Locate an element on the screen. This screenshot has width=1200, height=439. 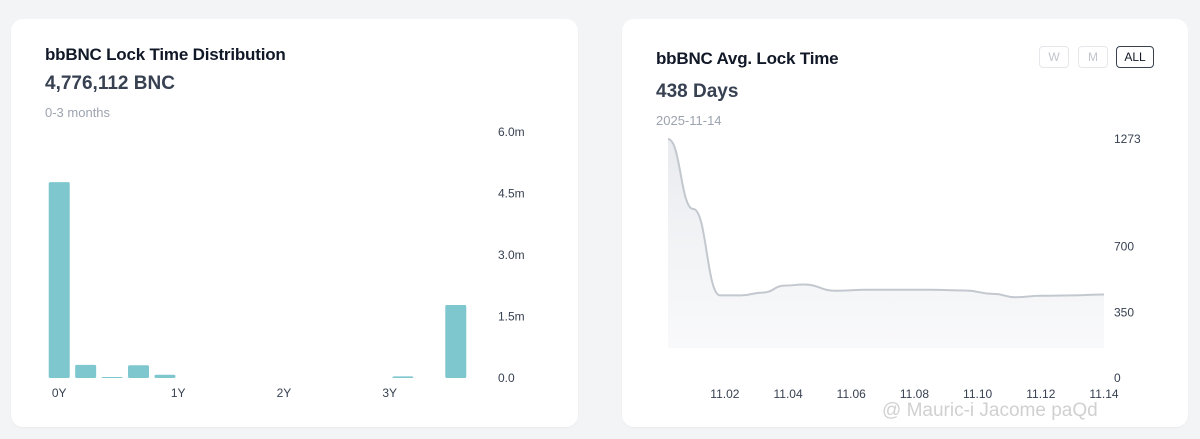
y-tick-label: 0 is located at coordinates (1117, 378).